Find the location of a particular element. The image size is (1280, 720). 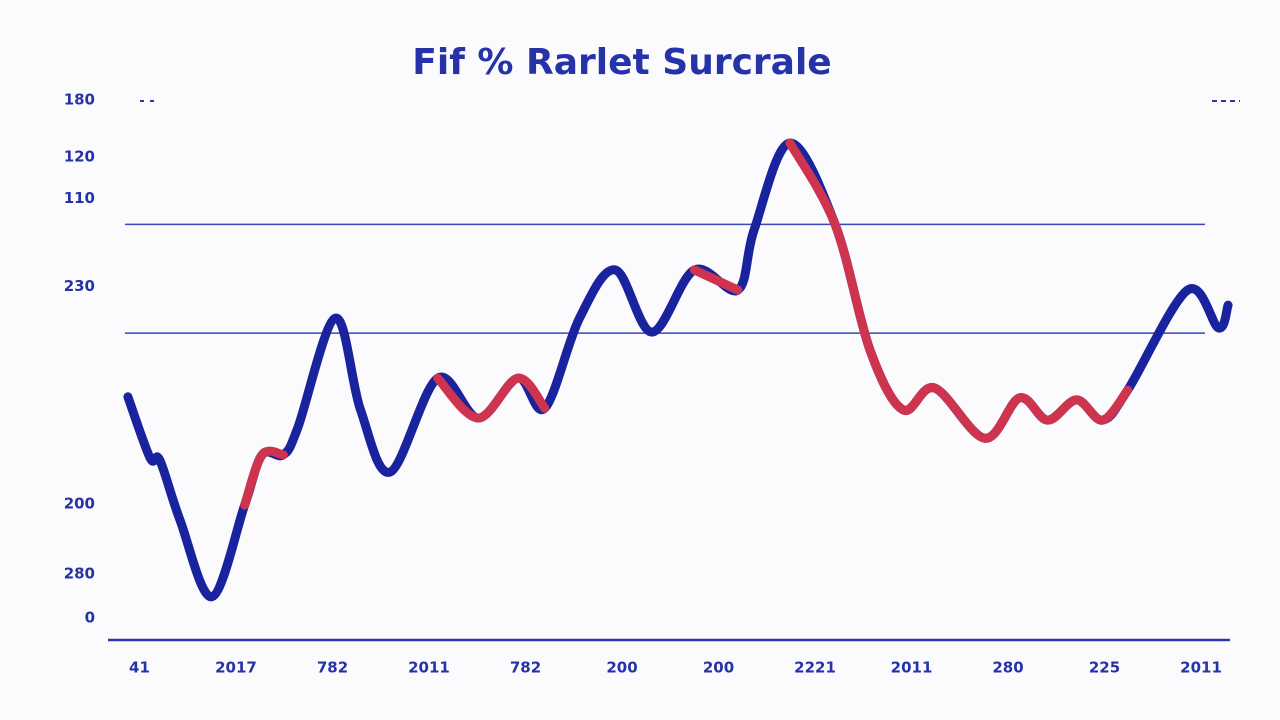

chart-title: Fif % Rarlet Surcrale is located at coordinates (621, 62).